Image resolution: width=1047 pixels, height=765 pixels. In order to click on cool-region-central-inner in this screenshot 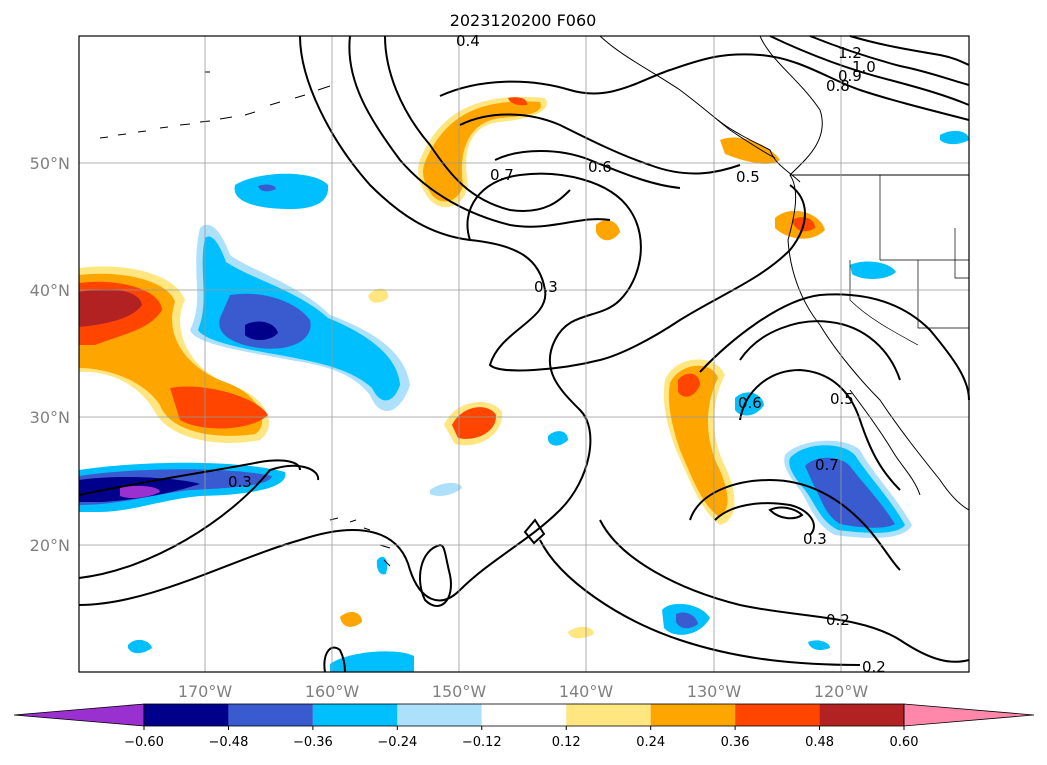, I will do `click(265, 321)`.